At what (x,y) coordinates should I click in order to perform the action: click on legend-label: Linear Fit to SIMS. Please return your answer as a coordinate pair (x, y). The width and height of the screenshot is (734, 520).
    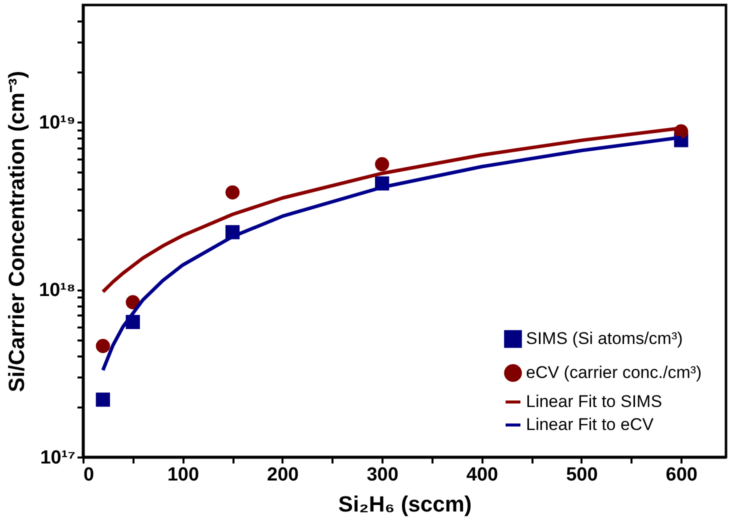
    Looking at the image, I should click on (594, 401).